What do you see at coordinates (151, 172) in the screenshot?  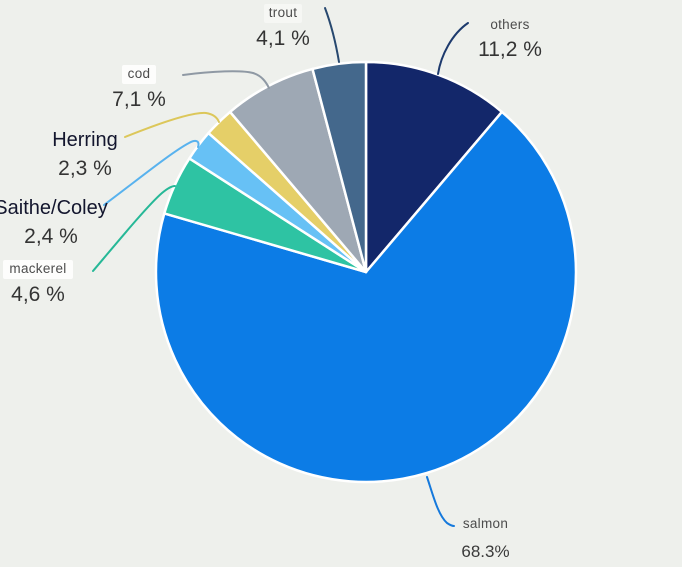 I see `leader-line-saithe-coley` at bounding box center [151, 172].